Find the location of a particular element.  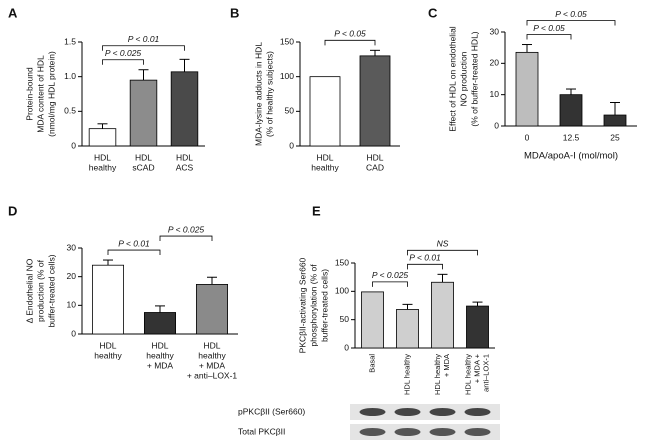

x-axis-title: MDA/apoA-I (mol/mol) is located at coordinates (571, 156).